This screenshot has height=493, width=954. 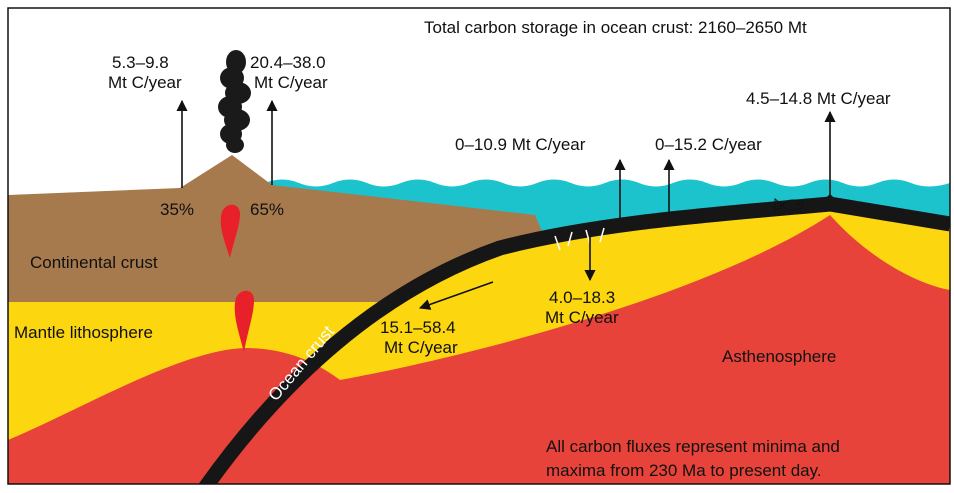 What do you see at coordinates (234, 101) in the screenshot?
I see `plume` at bounding box center [234, 101].